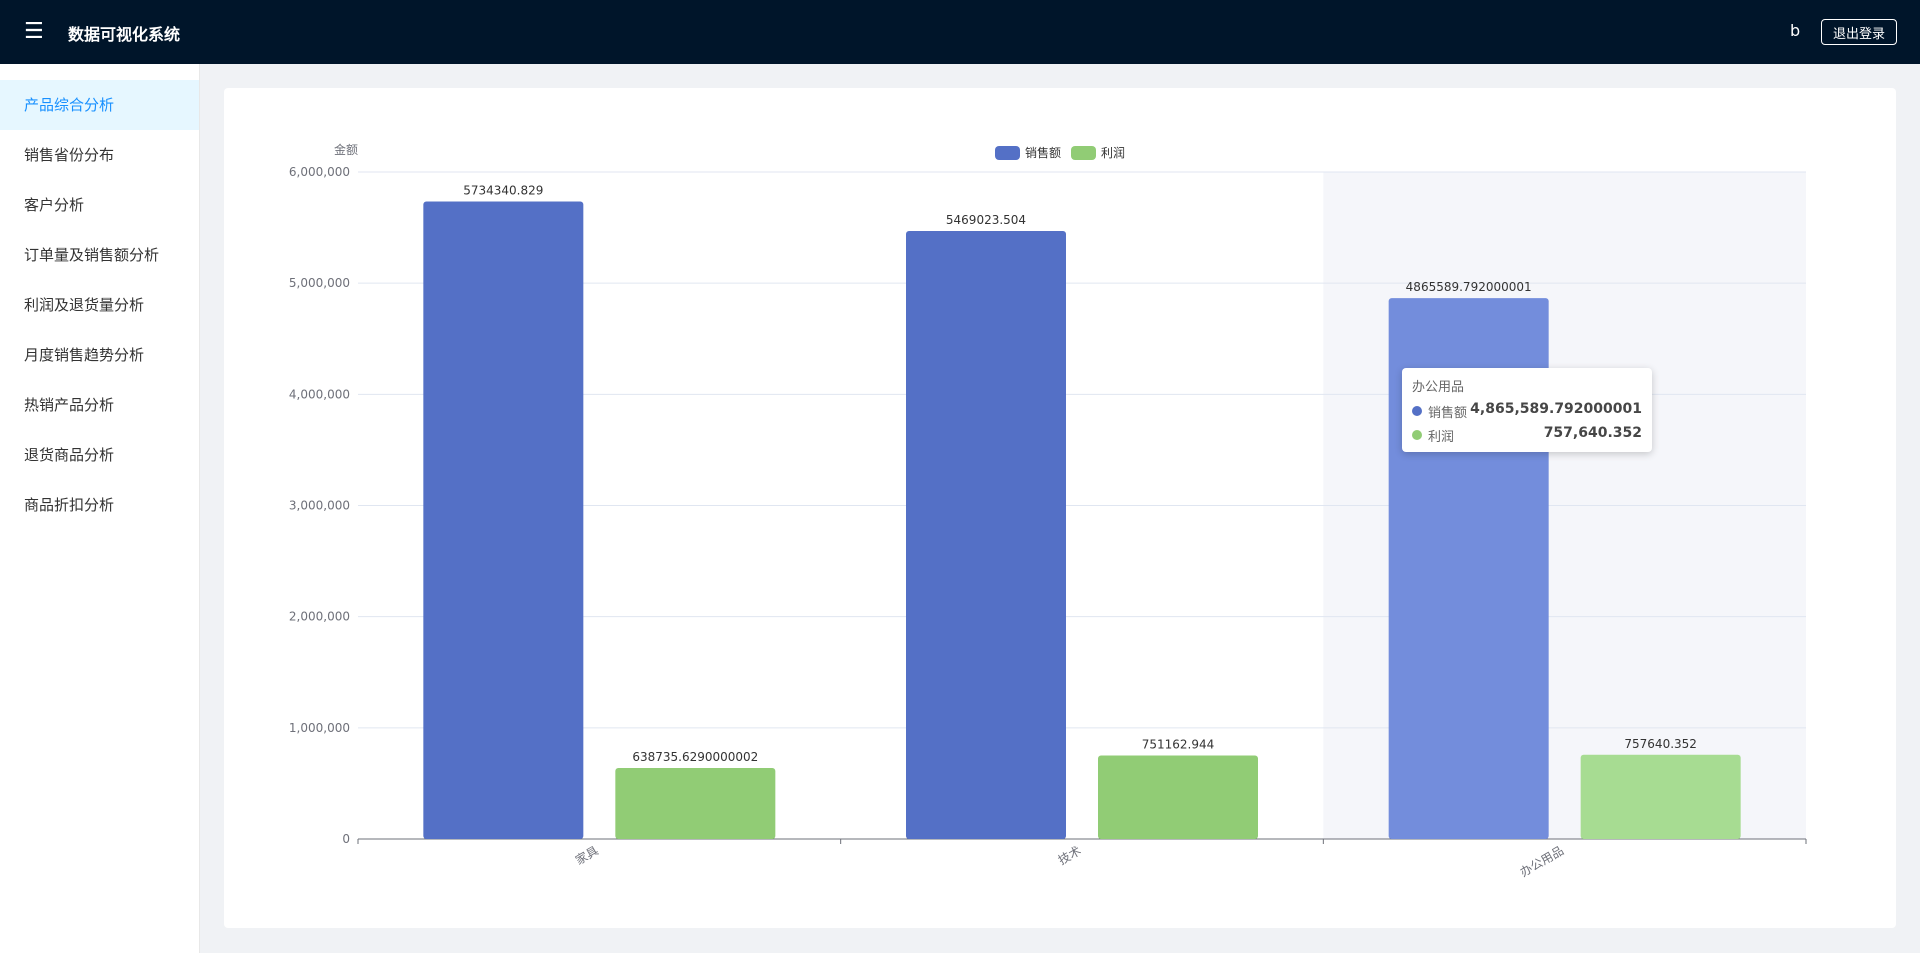 This screenshot has width=1920, height=953. Describe the element at coordinates (1541, 861) in the screenshot. I see `x-tick-label: 办公用品` at that location.